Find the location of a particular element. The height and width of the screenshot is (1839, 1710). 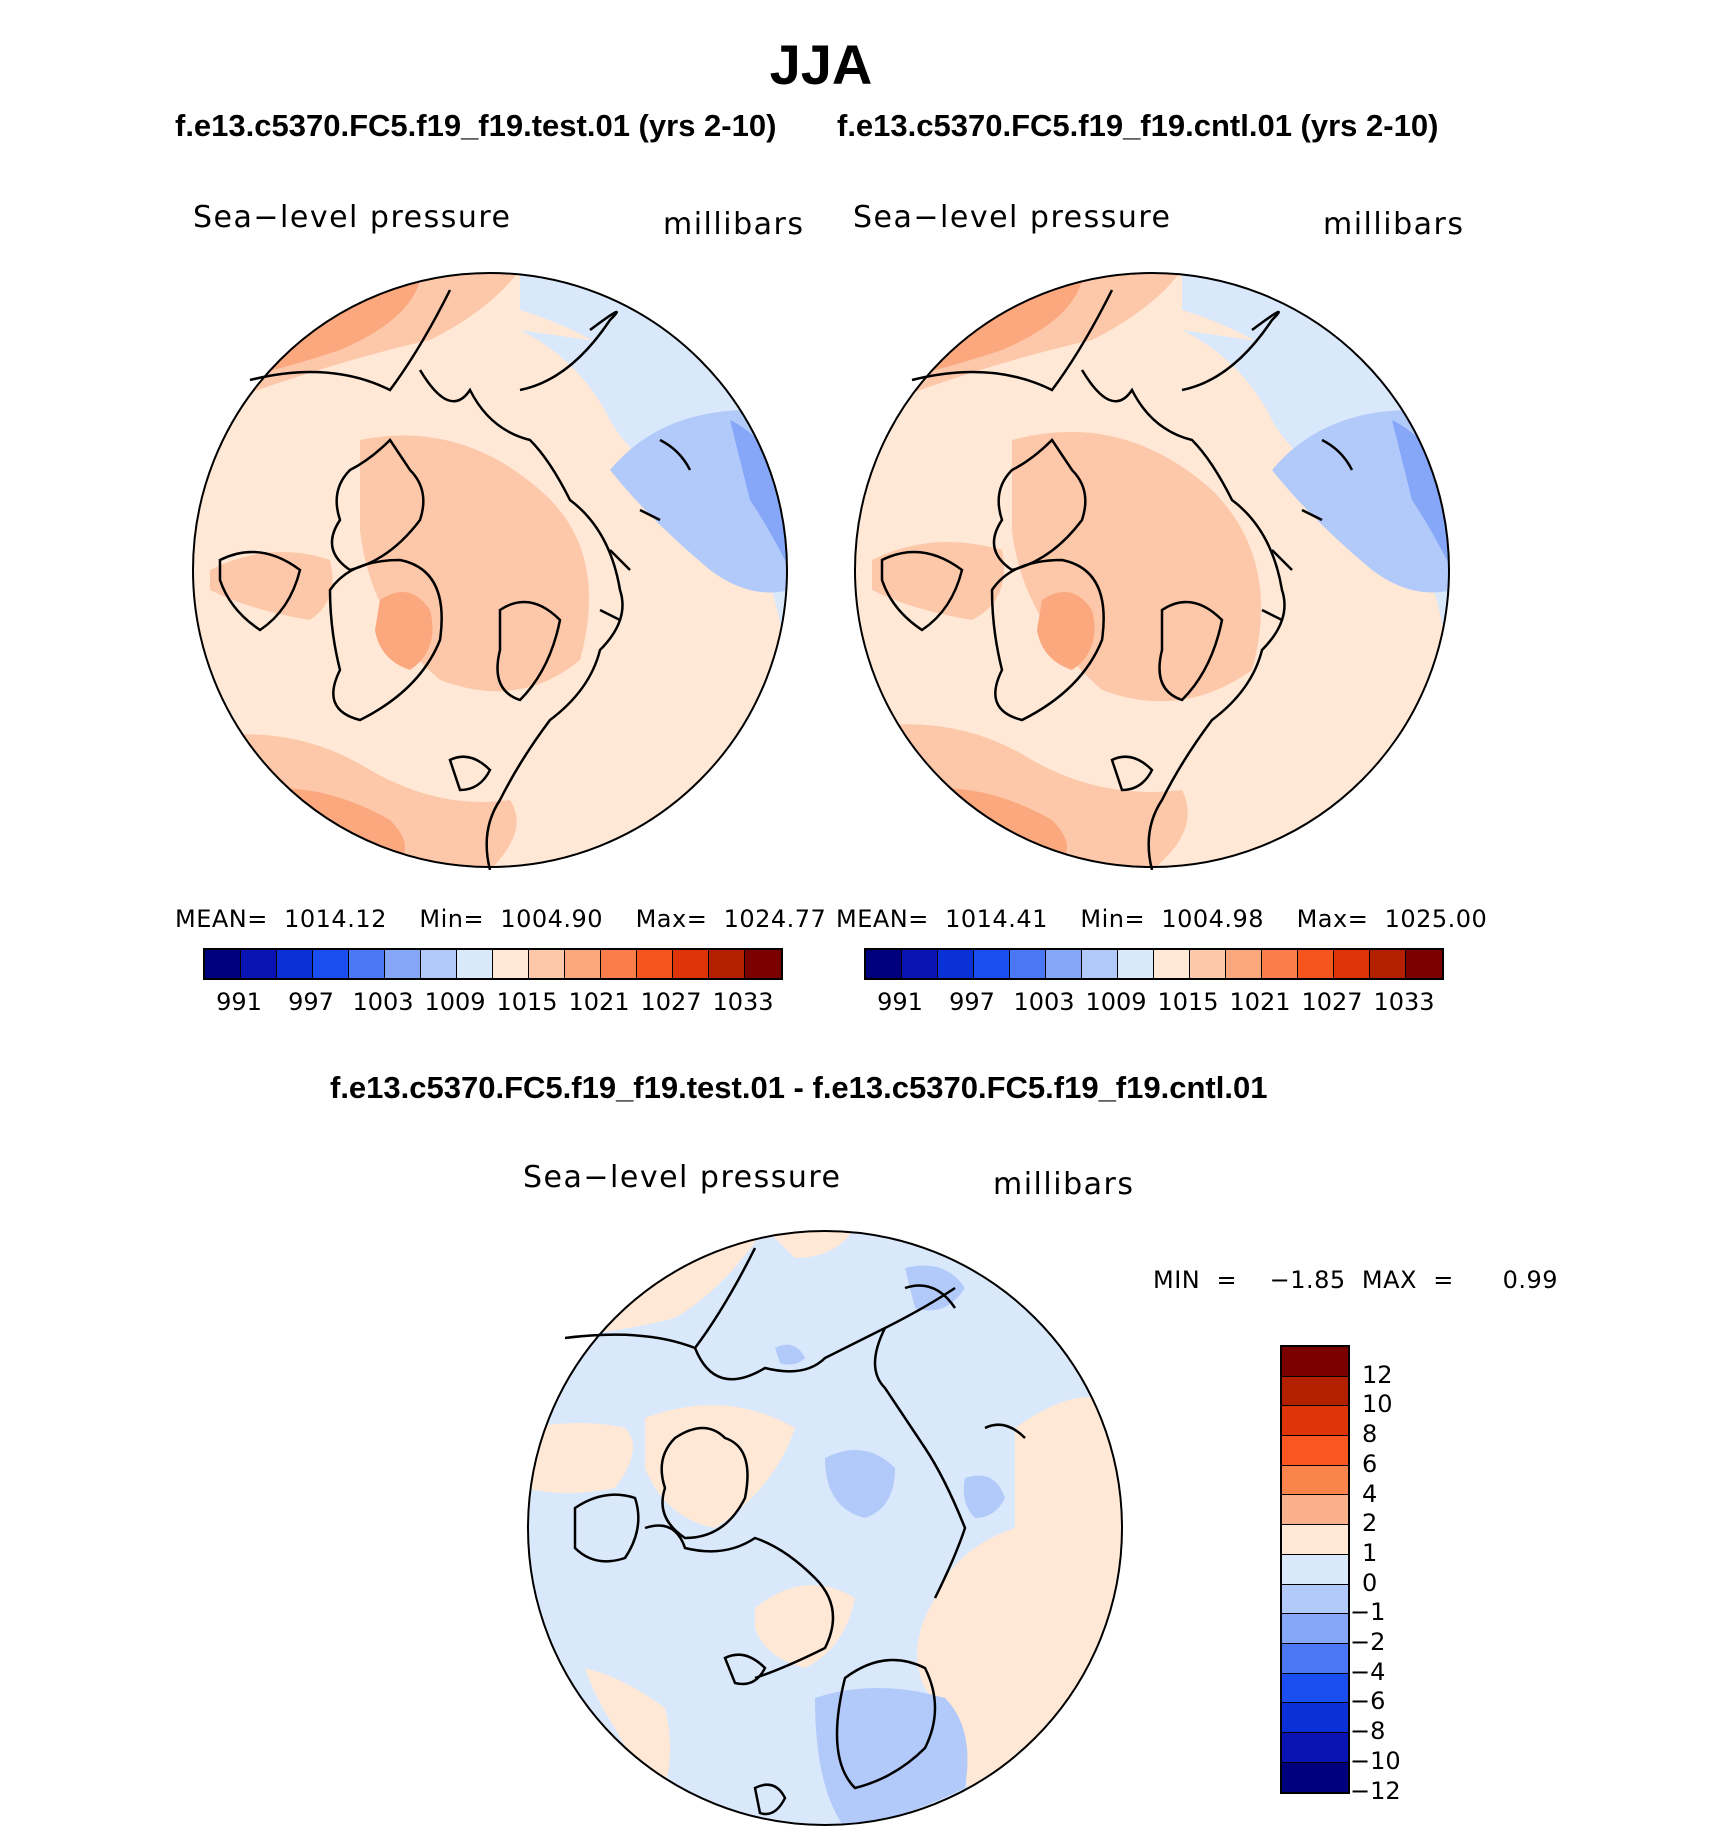

control-units-label: millibars is located at coordinates (1394, 224).